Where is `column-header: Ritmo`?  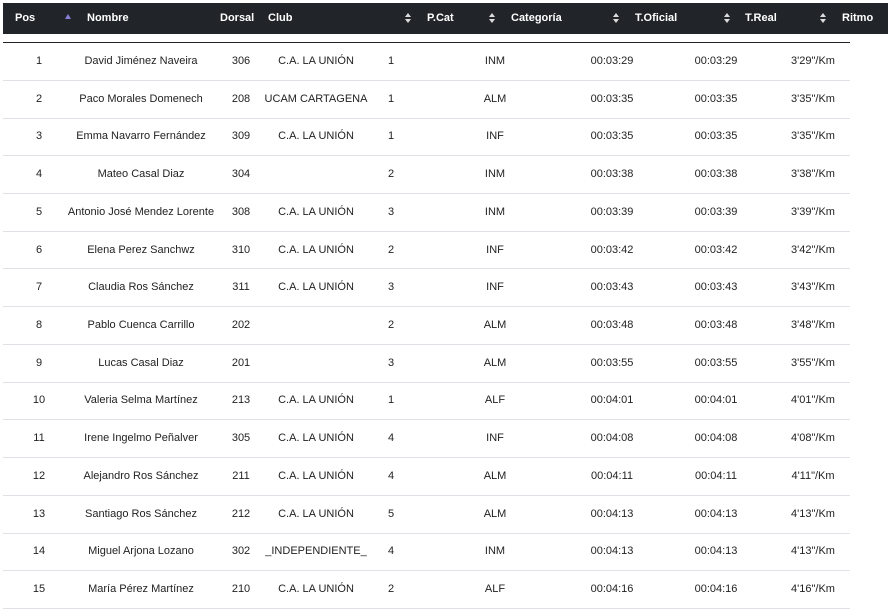 column-header: Ritmo is located at coordinates (858, 18).